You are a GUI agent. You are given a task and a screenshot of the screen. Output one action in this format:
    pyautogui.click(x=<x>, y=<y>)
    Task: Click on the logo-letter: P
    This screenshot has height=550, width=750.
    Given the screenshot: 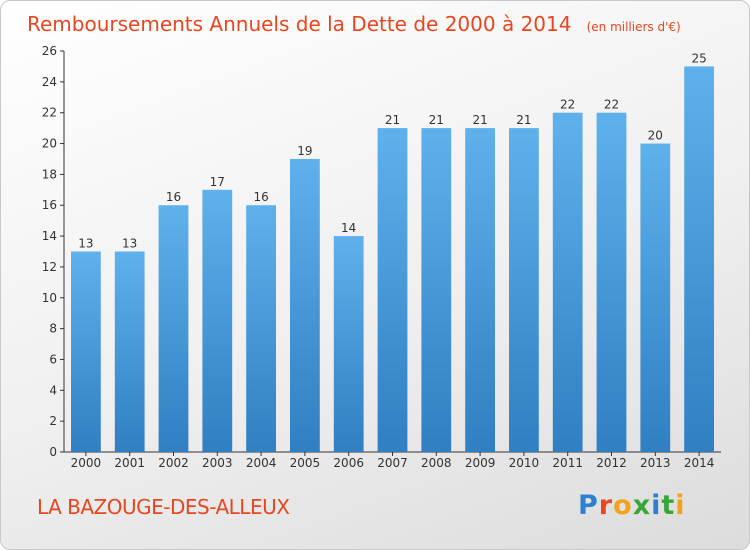 What is the action you would take?
    pyautogui.click(x=588, y=505)
    